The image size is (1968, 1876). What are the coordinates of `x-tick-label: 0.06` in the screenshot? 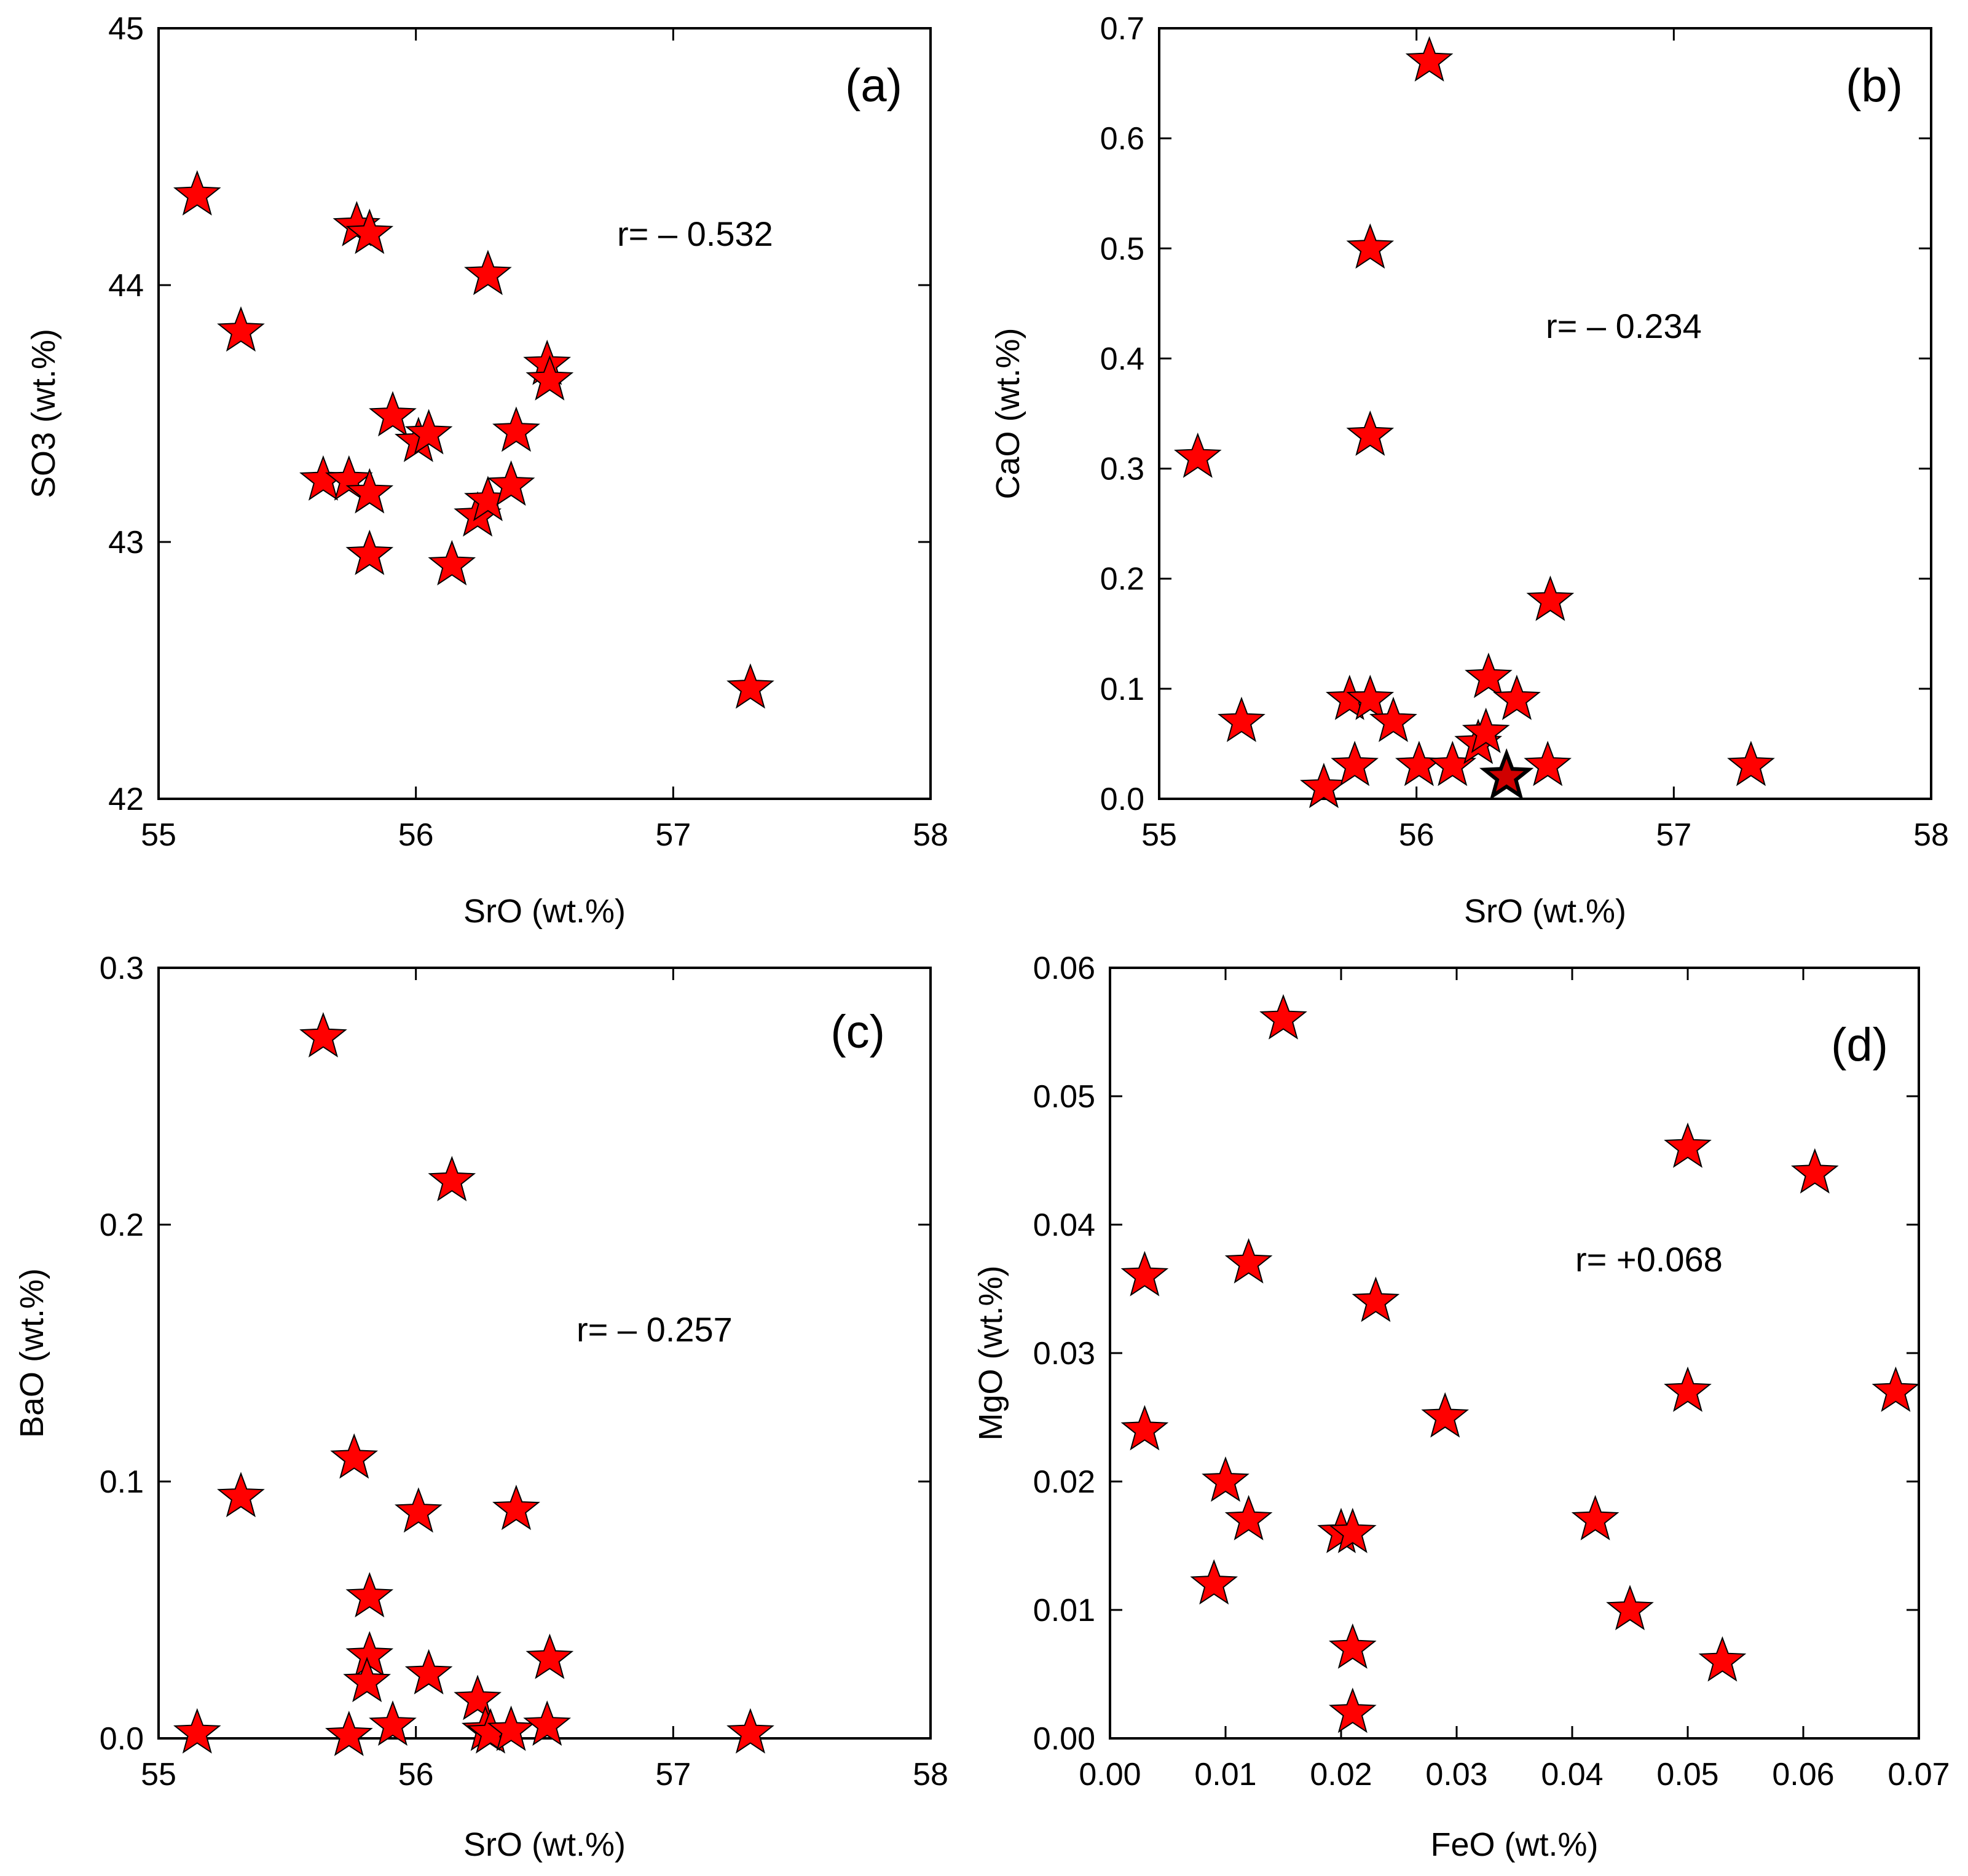 It's located at (1803, 1775).